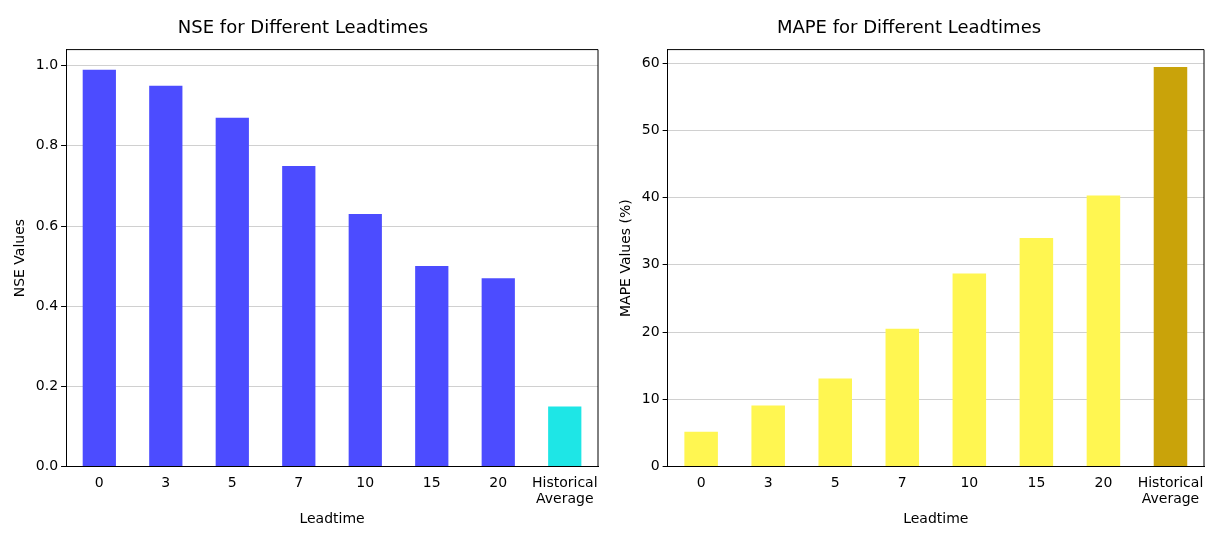  Describe the element at coordinates (625, 258) in the screenshot. I see `y-axis-title: MAPE Values (%)` at that location.